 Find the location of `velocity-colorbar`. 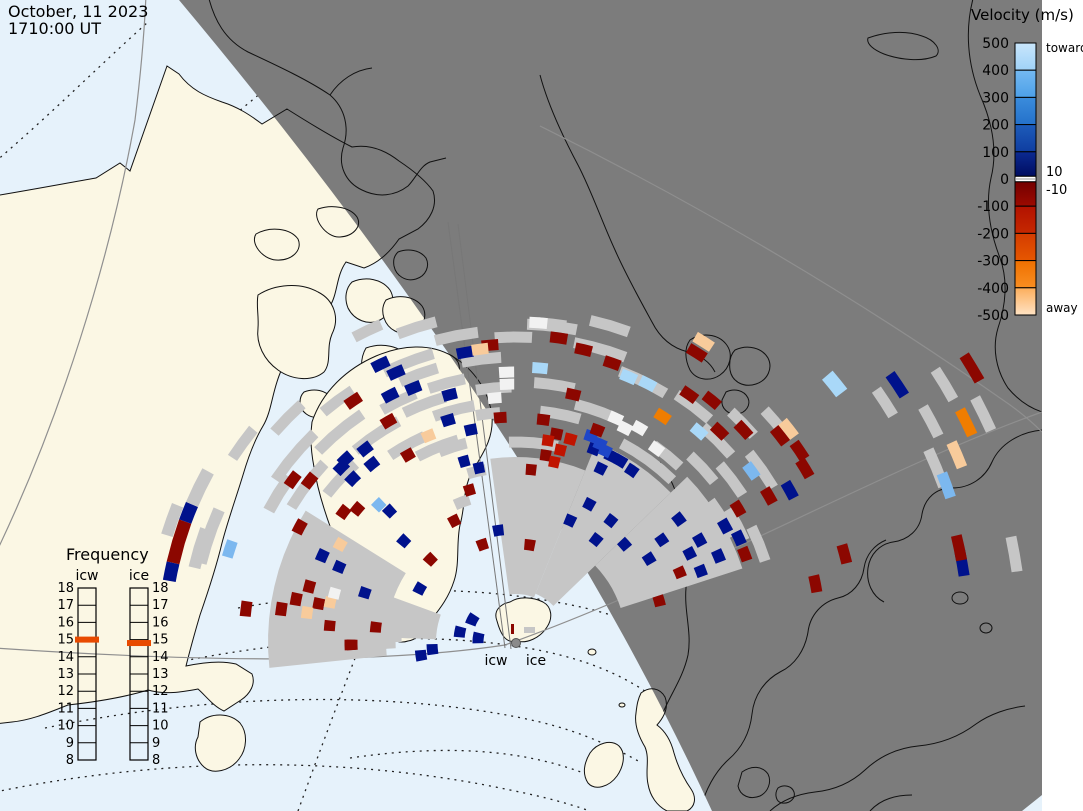

velocity-colorbar is located at coordinates (1025, 179).